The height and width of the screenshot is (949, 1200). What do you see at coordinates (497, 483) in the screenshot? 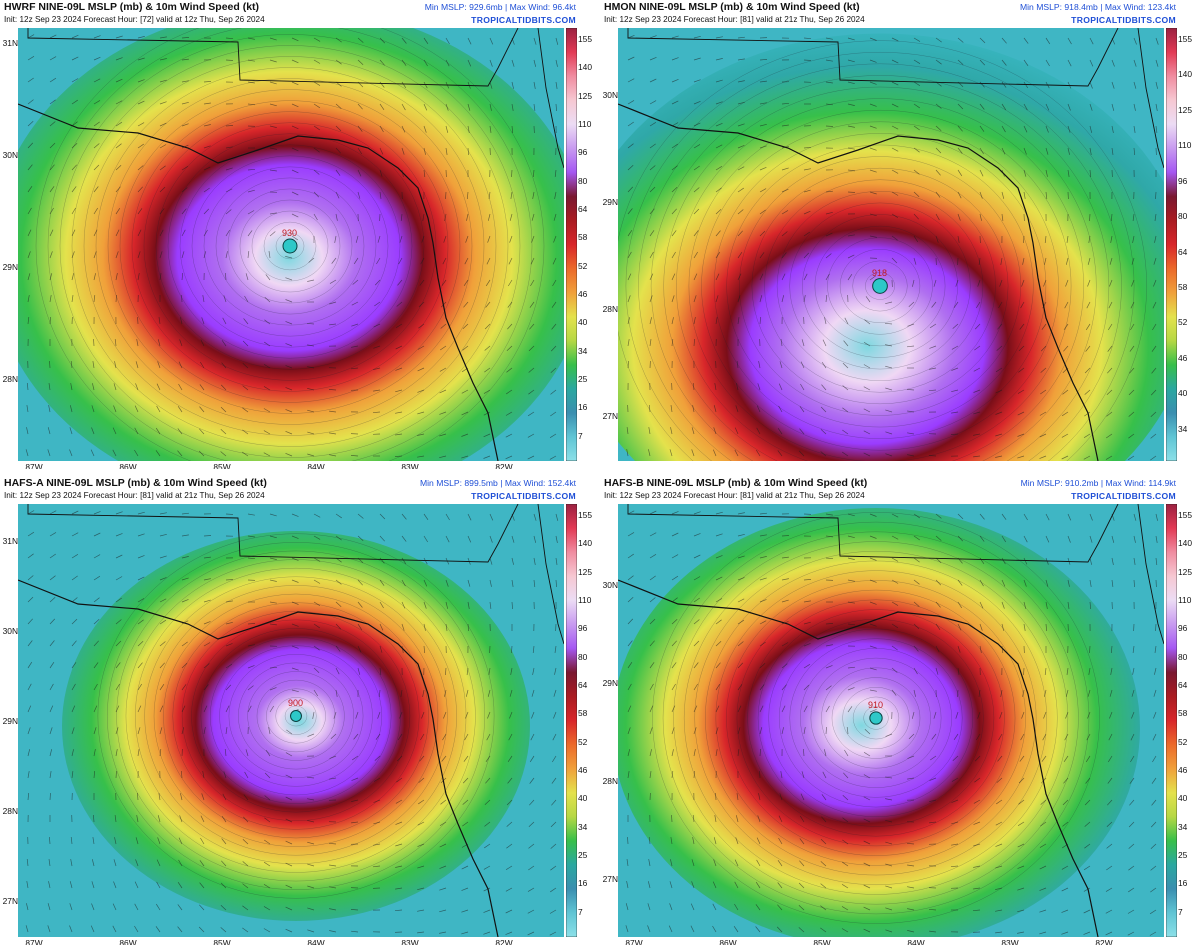
I see `min-max-readout: Min MSLP: 899.5mb | Max Wind: 152.4kt` at bounding box center [497, 483].